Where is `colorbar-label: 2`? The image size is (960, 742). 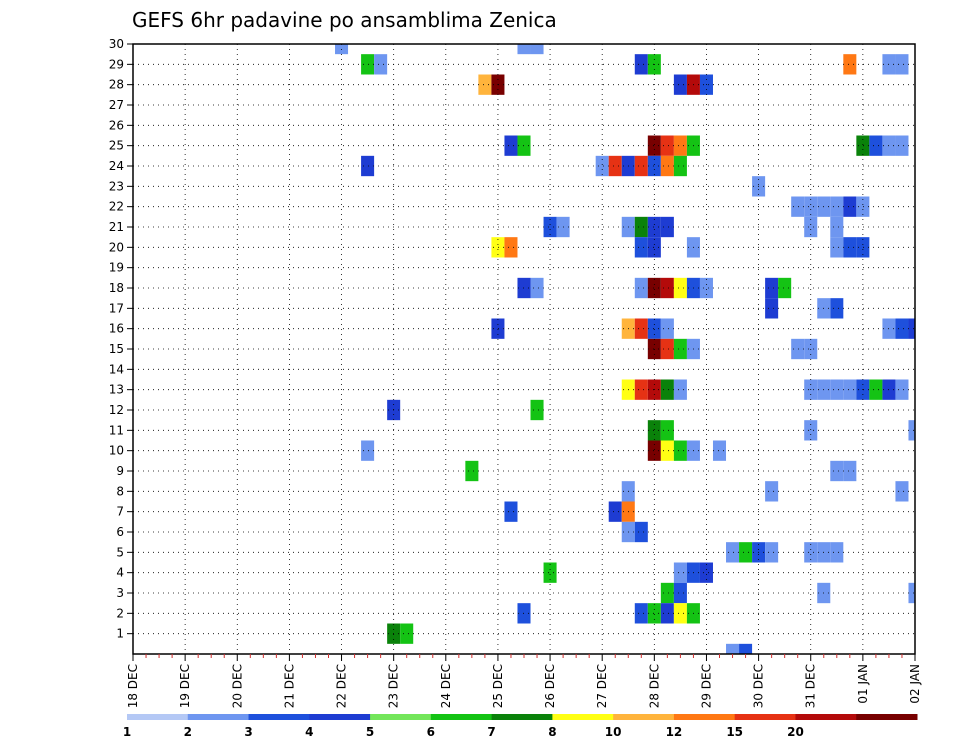
colorbar-label: 2 is located at coordinates (188, 732).